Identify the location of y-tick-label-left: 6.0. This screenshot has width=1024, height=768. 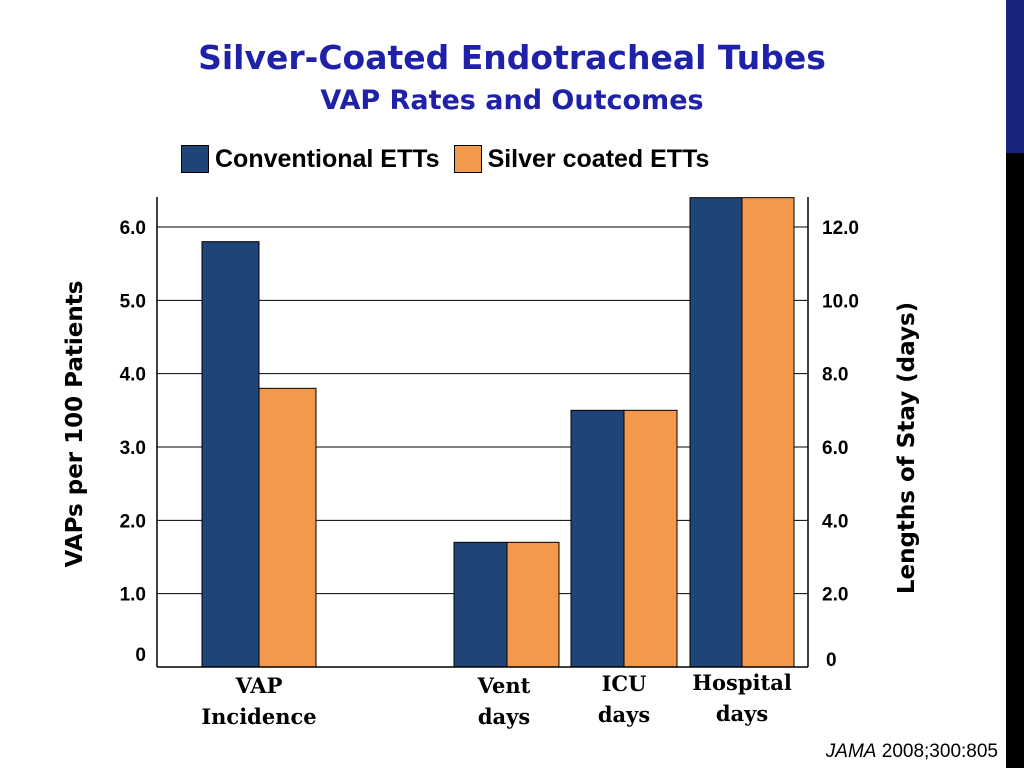
(133, 228).